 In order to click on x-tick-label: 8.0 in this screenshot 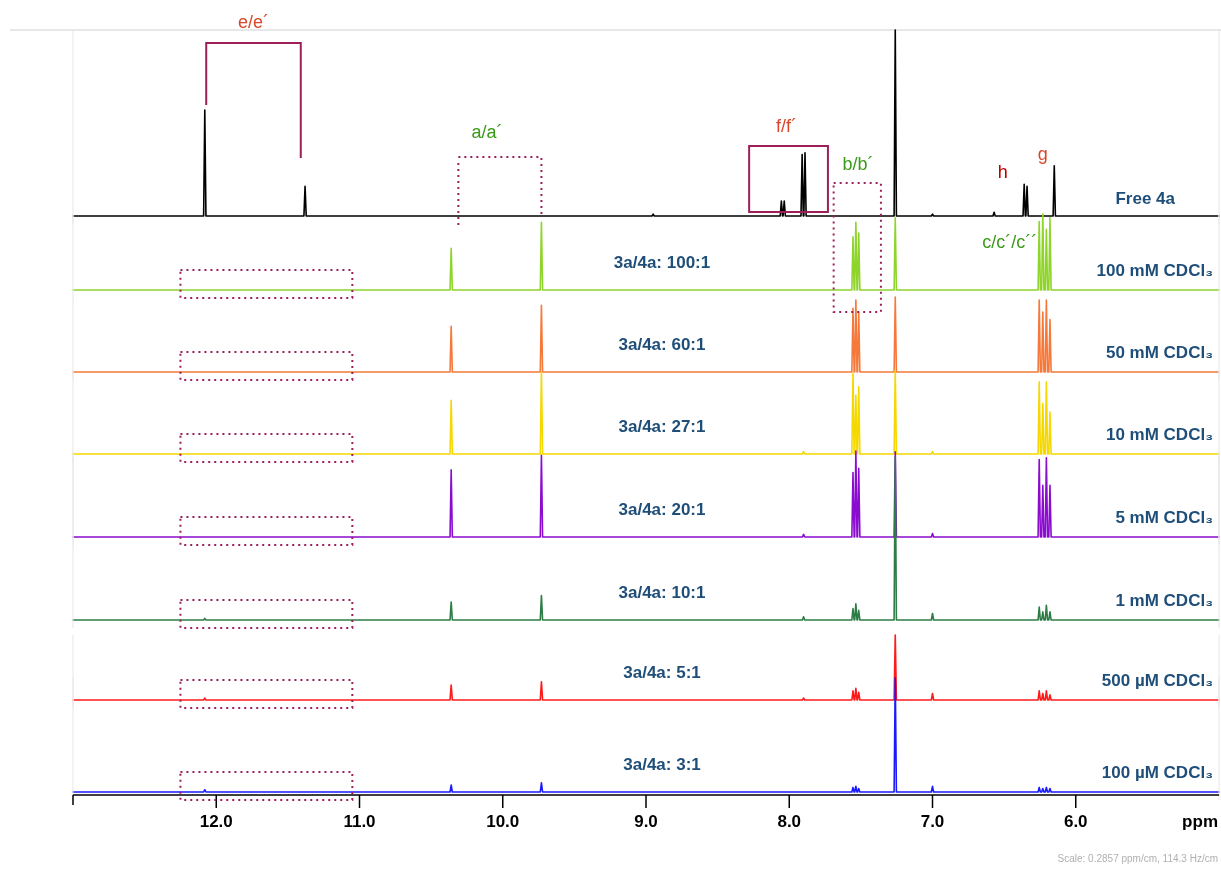, I will do `click(789, 821)`.